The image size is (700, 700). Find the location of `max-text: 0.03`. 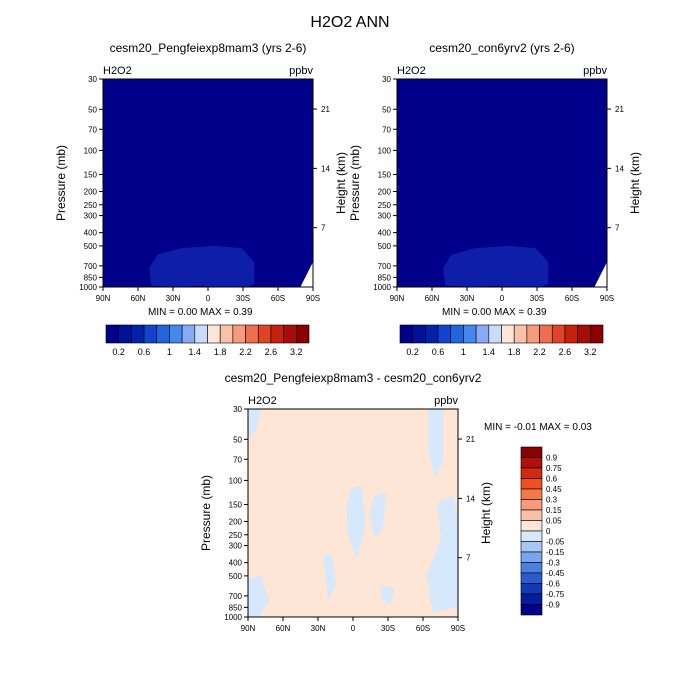

max-text: 0.03 is located at coordinates (582, 427).